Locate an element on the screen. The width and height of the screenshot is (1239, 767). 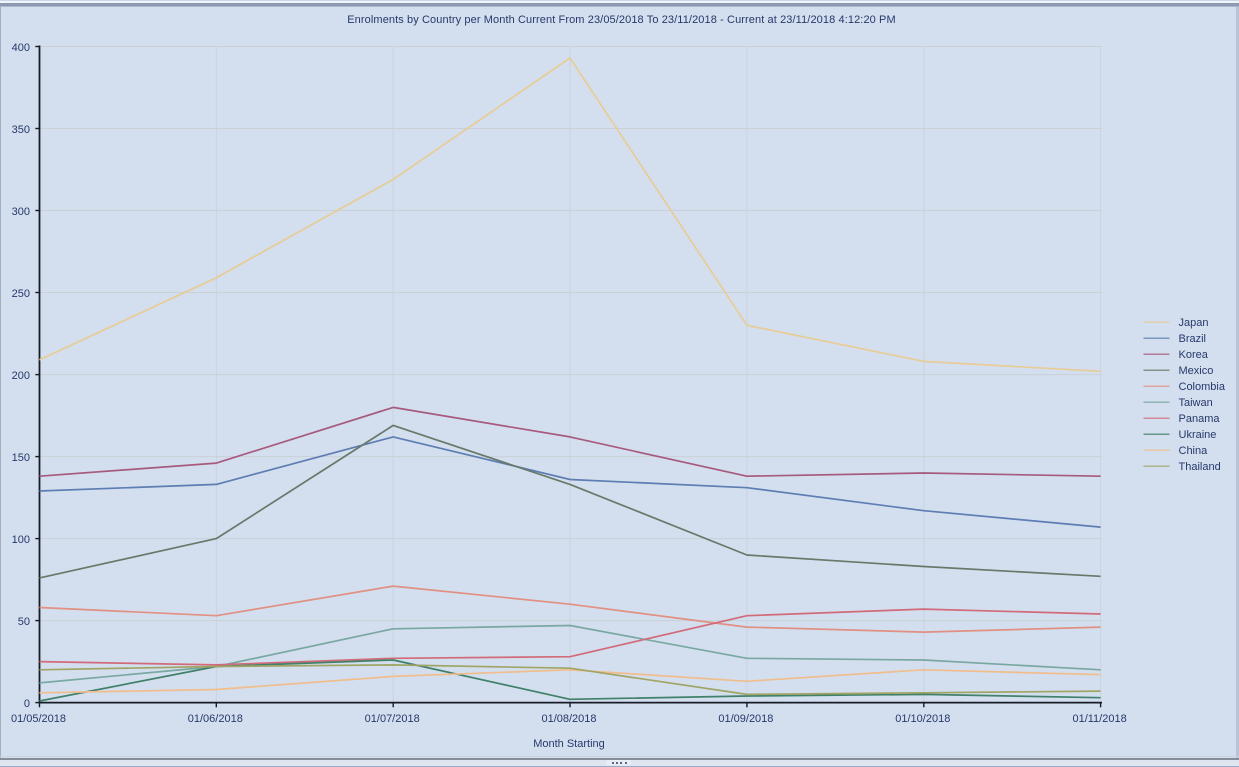
svg-text: 100 is located at coordinates (21, 540).